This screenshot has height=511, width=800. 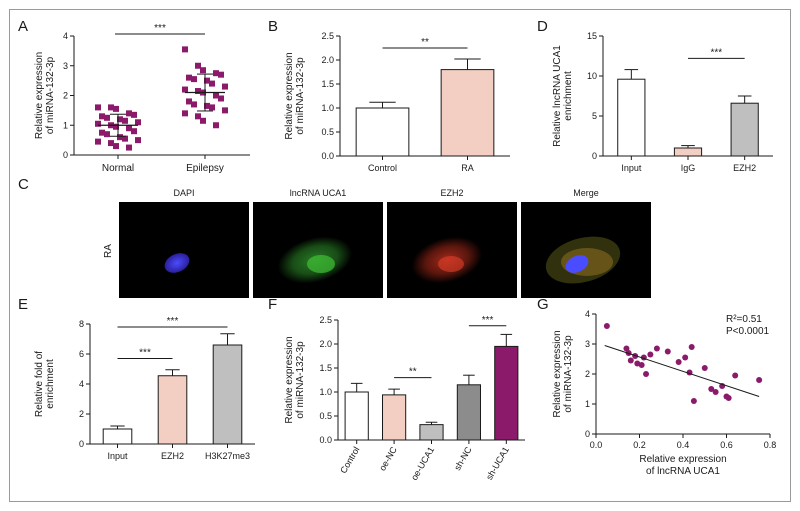 What do you see at coordinates (683, 445) in the screenshot?
I see `G-x-tick-label: 0.4` at bounding box center [683, 445].